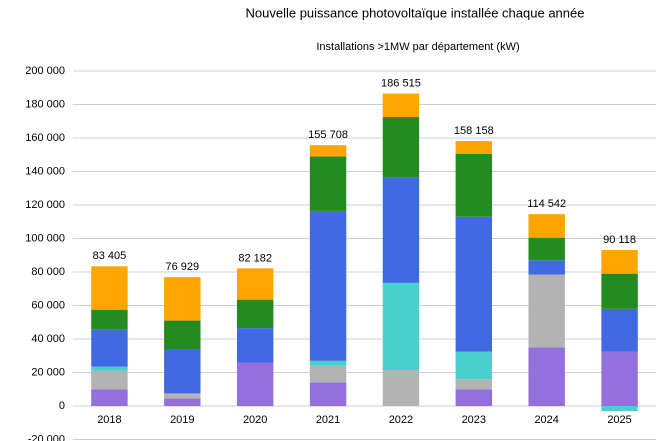  Describe the element at coordinates (45, 138) in the screenshot. I see `y-tick-label: 160 000` at that location.